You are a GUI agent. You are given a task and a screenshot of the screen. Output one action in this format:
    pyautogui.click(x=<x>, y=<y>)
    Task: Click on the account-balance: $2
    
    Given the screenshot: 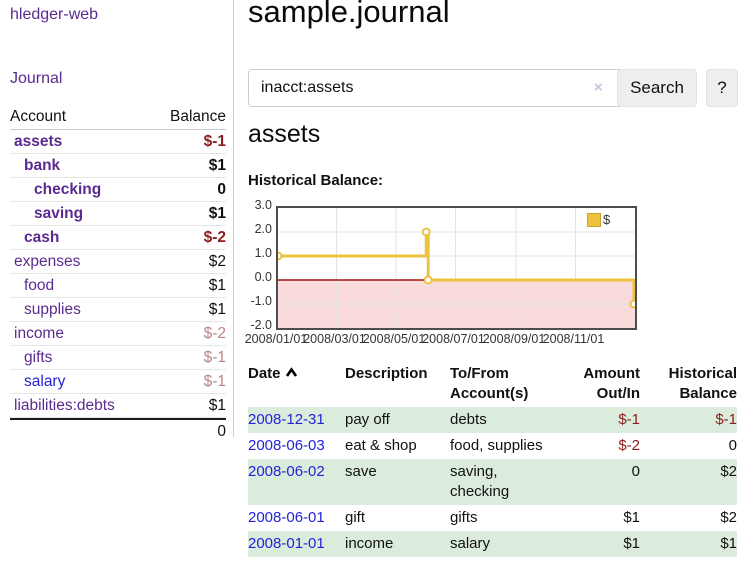 What is the action you would take?
    pyautogui.click(x=217, y=261)
    